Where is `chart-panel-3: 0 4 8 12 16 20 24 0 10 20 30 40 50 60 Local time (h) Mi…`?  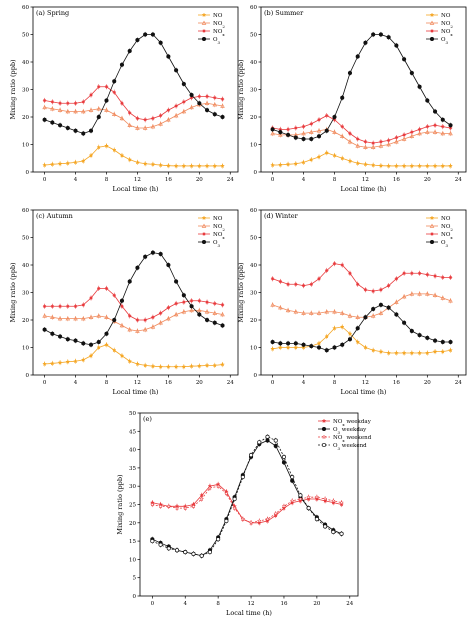 chart-panel-3: 0 4 8 12 16 20 24 0 10 20 30 40 50 60 Local time (h) Mi… is located at coordinates (124, 302).